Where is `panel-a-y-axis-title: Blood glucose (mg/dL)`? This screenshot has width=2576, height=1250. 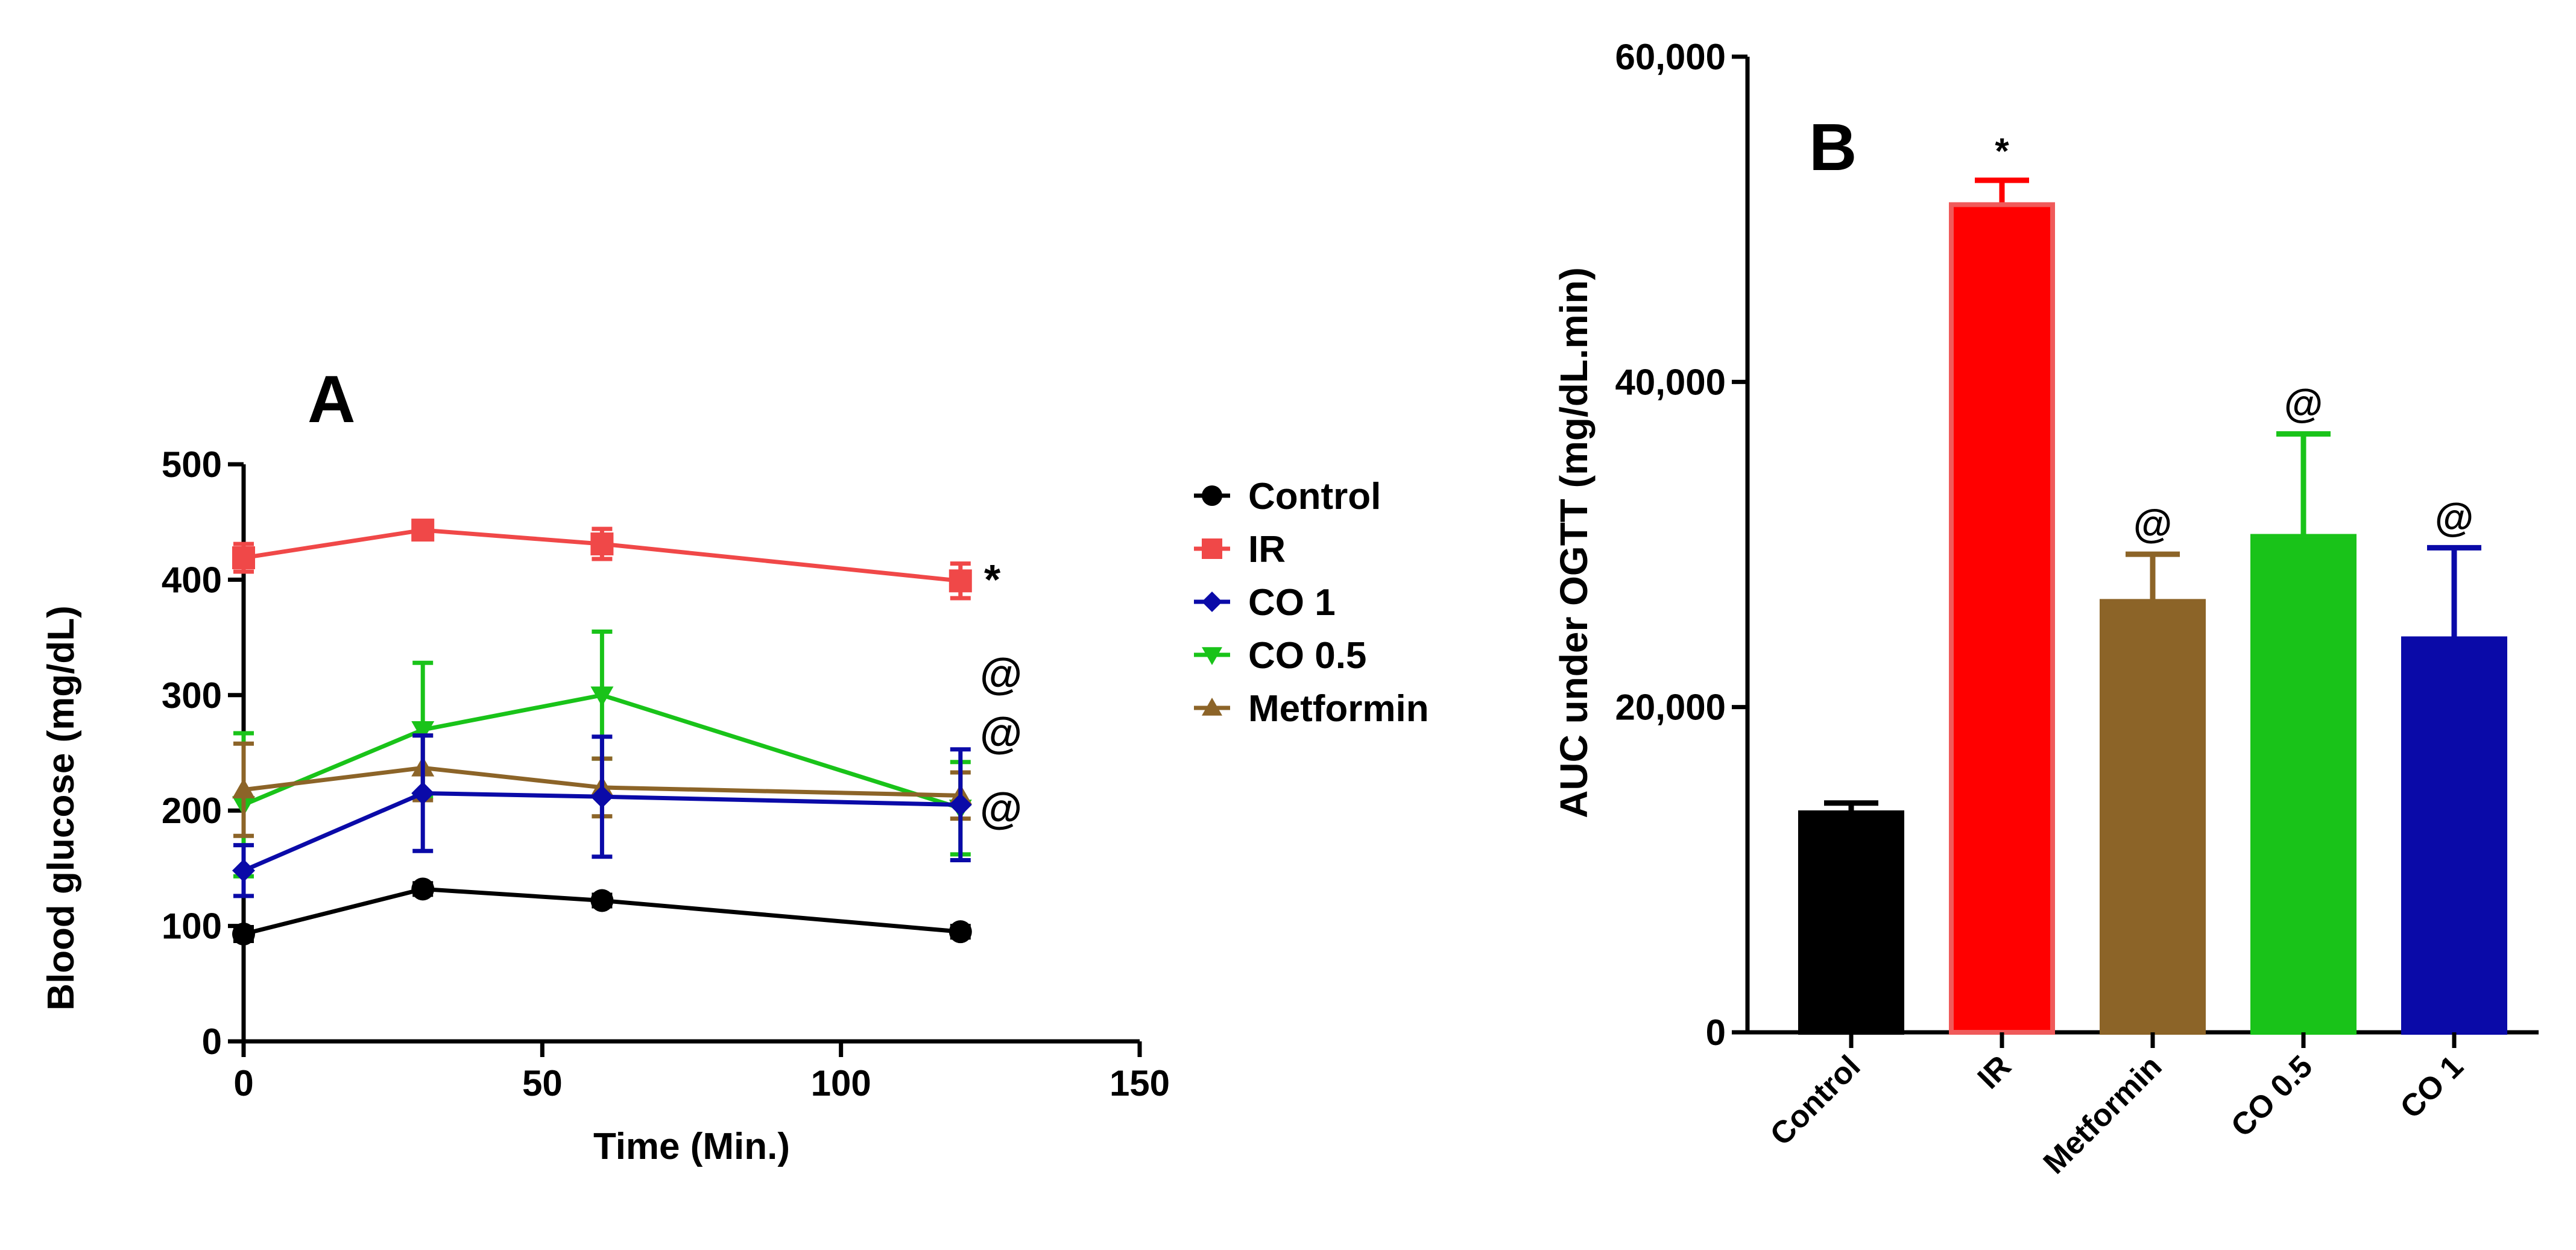
panel-a-y-axis-title: Blood glucose (mg/dL) is located at coordinates (61, 808).